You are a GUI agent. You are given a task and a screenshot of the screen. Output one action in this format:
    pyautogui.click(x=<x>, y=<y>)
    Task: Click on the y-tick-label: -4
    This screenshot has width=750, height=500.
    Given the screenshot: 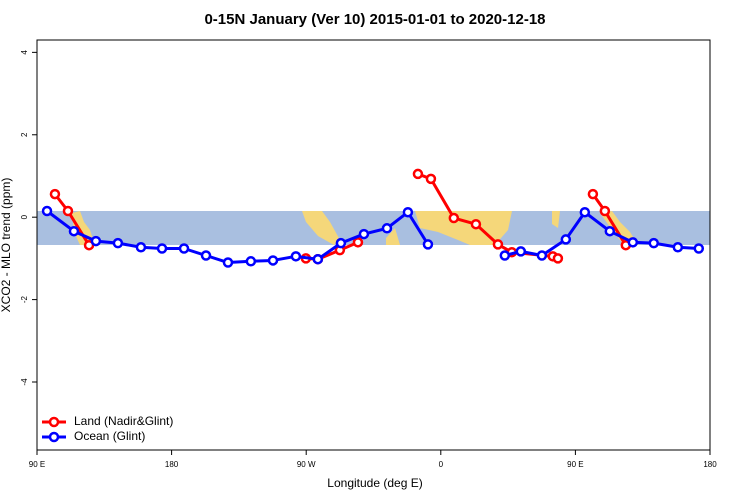 What is the action you would take?
    pyautogui.click(x=24, y=382)
    